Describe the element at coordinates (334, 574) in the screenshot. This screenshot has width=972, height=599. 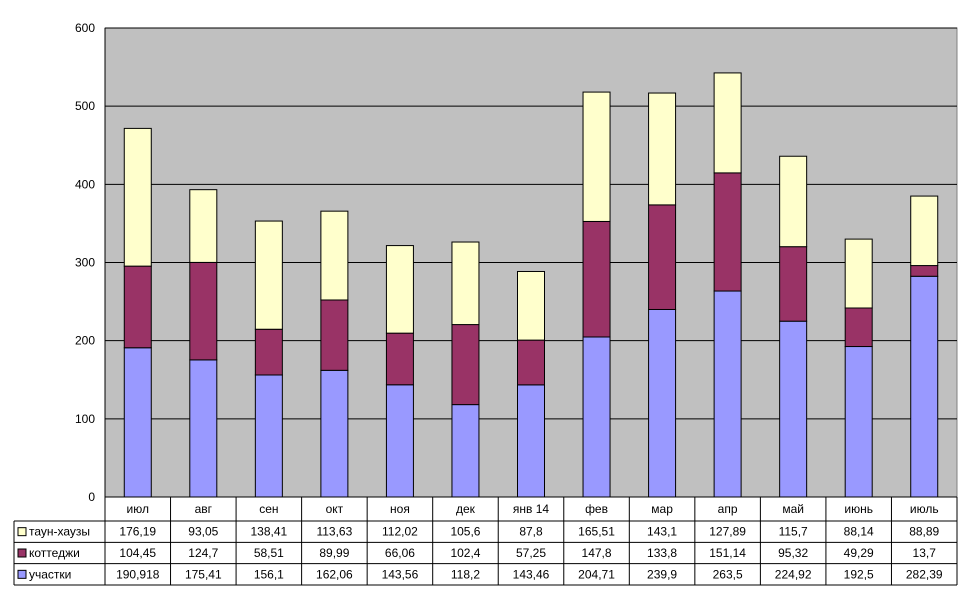
I see `data-value-label: 162,06` at that location.